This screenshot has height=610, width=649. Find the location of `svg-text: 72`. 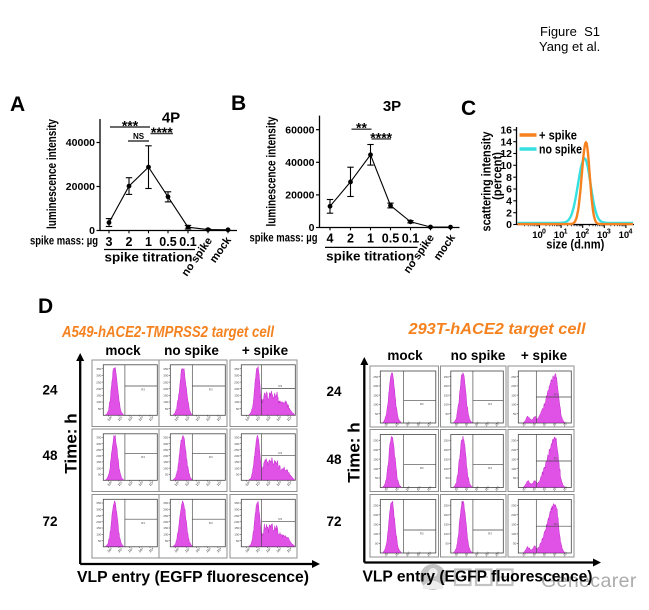

svg-text: 72 is located at coordinates (333, 521).